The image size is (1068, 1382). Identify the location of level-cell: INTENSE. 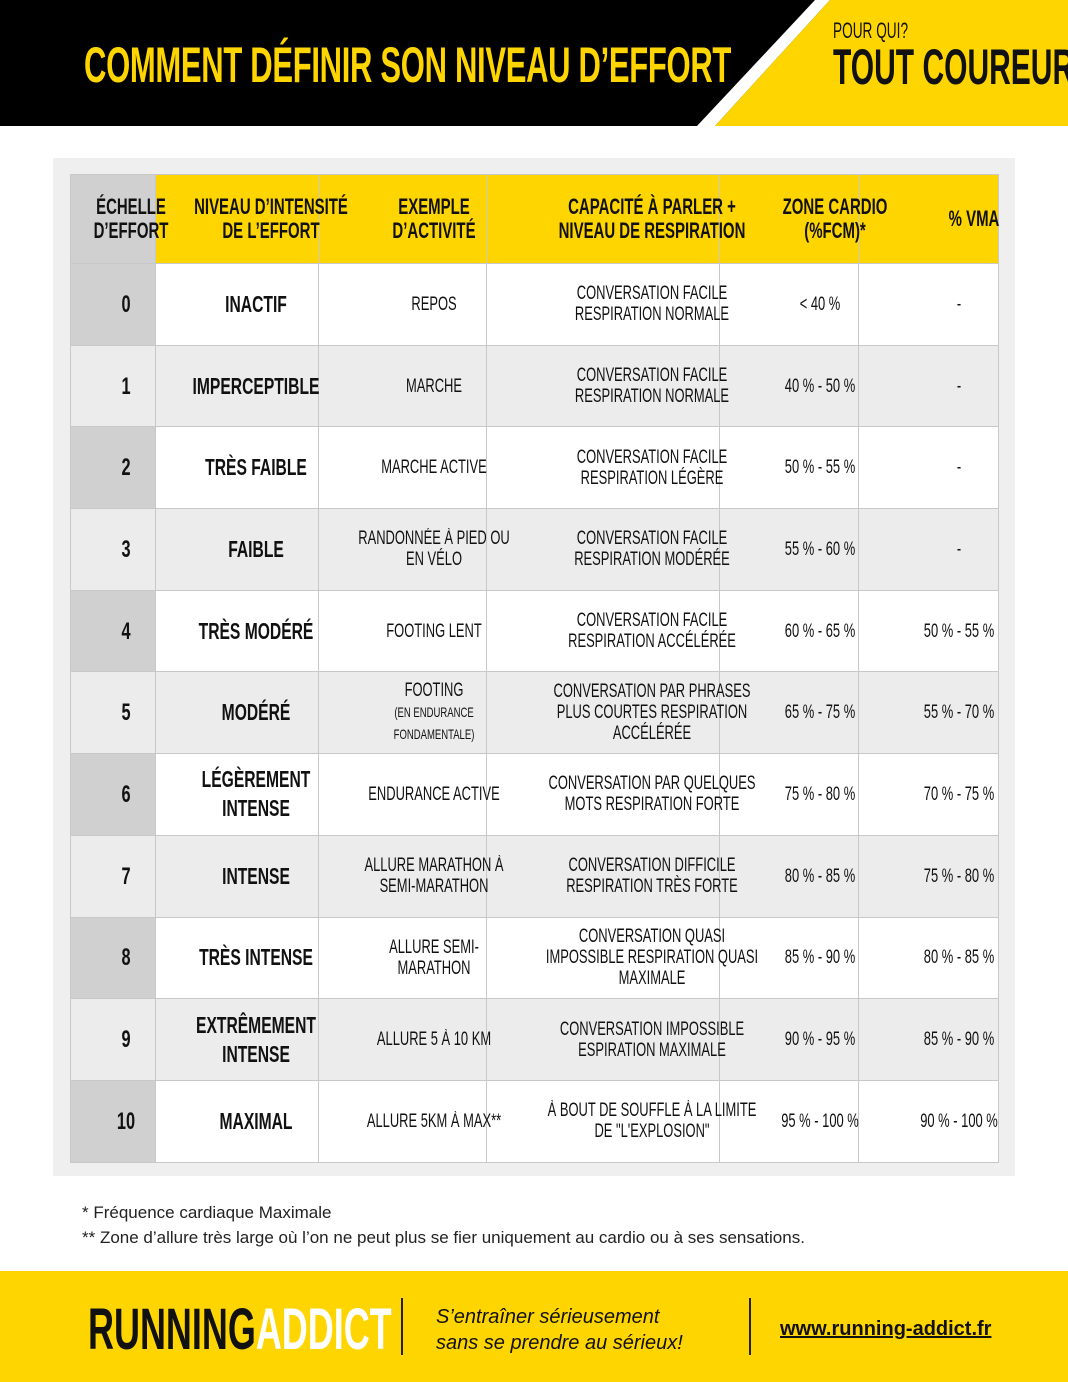
(237, 876).